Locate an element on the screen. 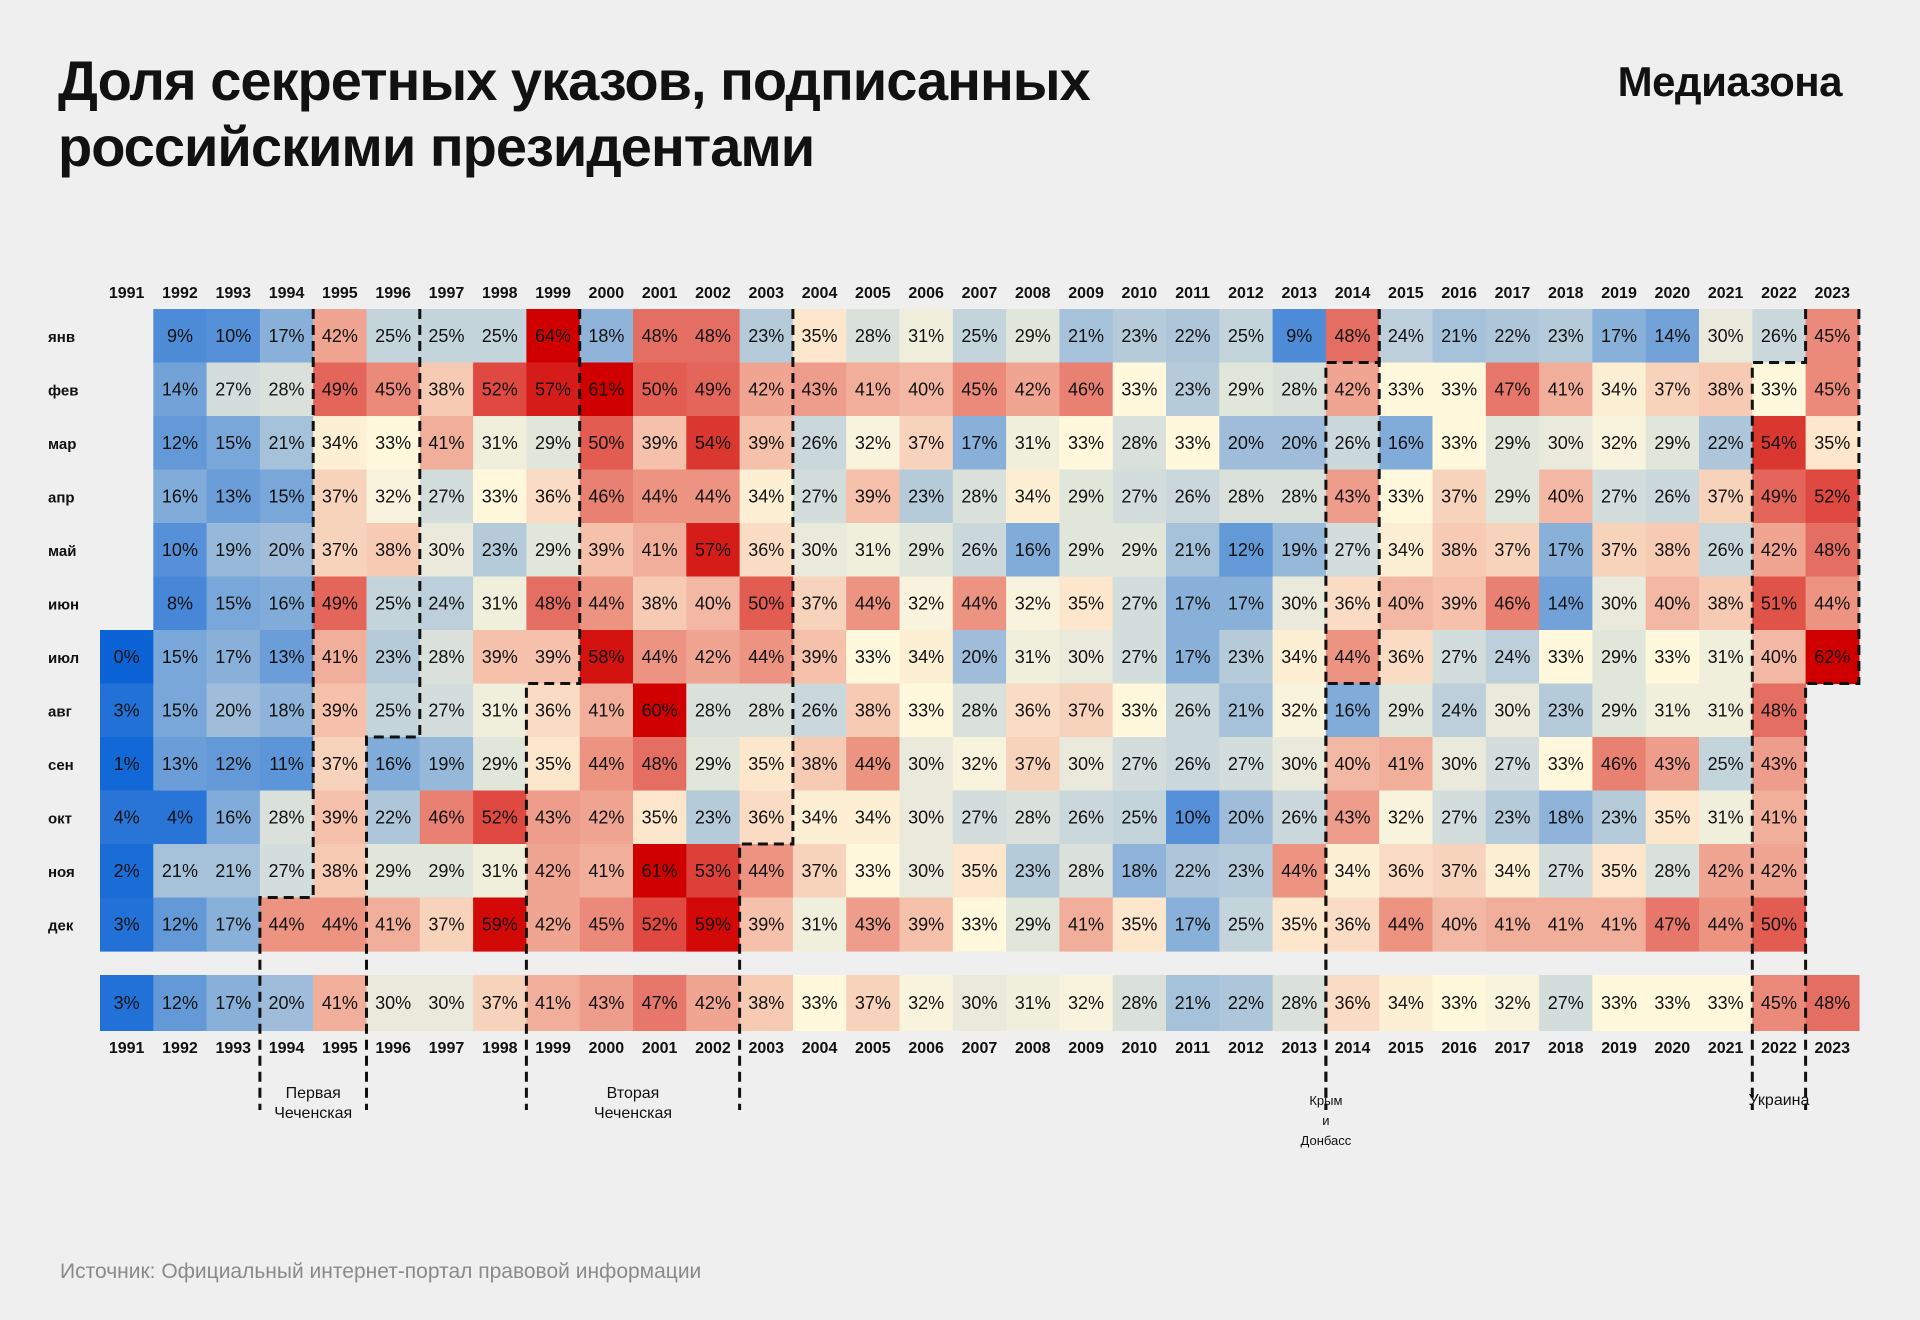 This screenshot has width=1920, height=1320. cell-value: 16% is located at coordinates (1353, 710).